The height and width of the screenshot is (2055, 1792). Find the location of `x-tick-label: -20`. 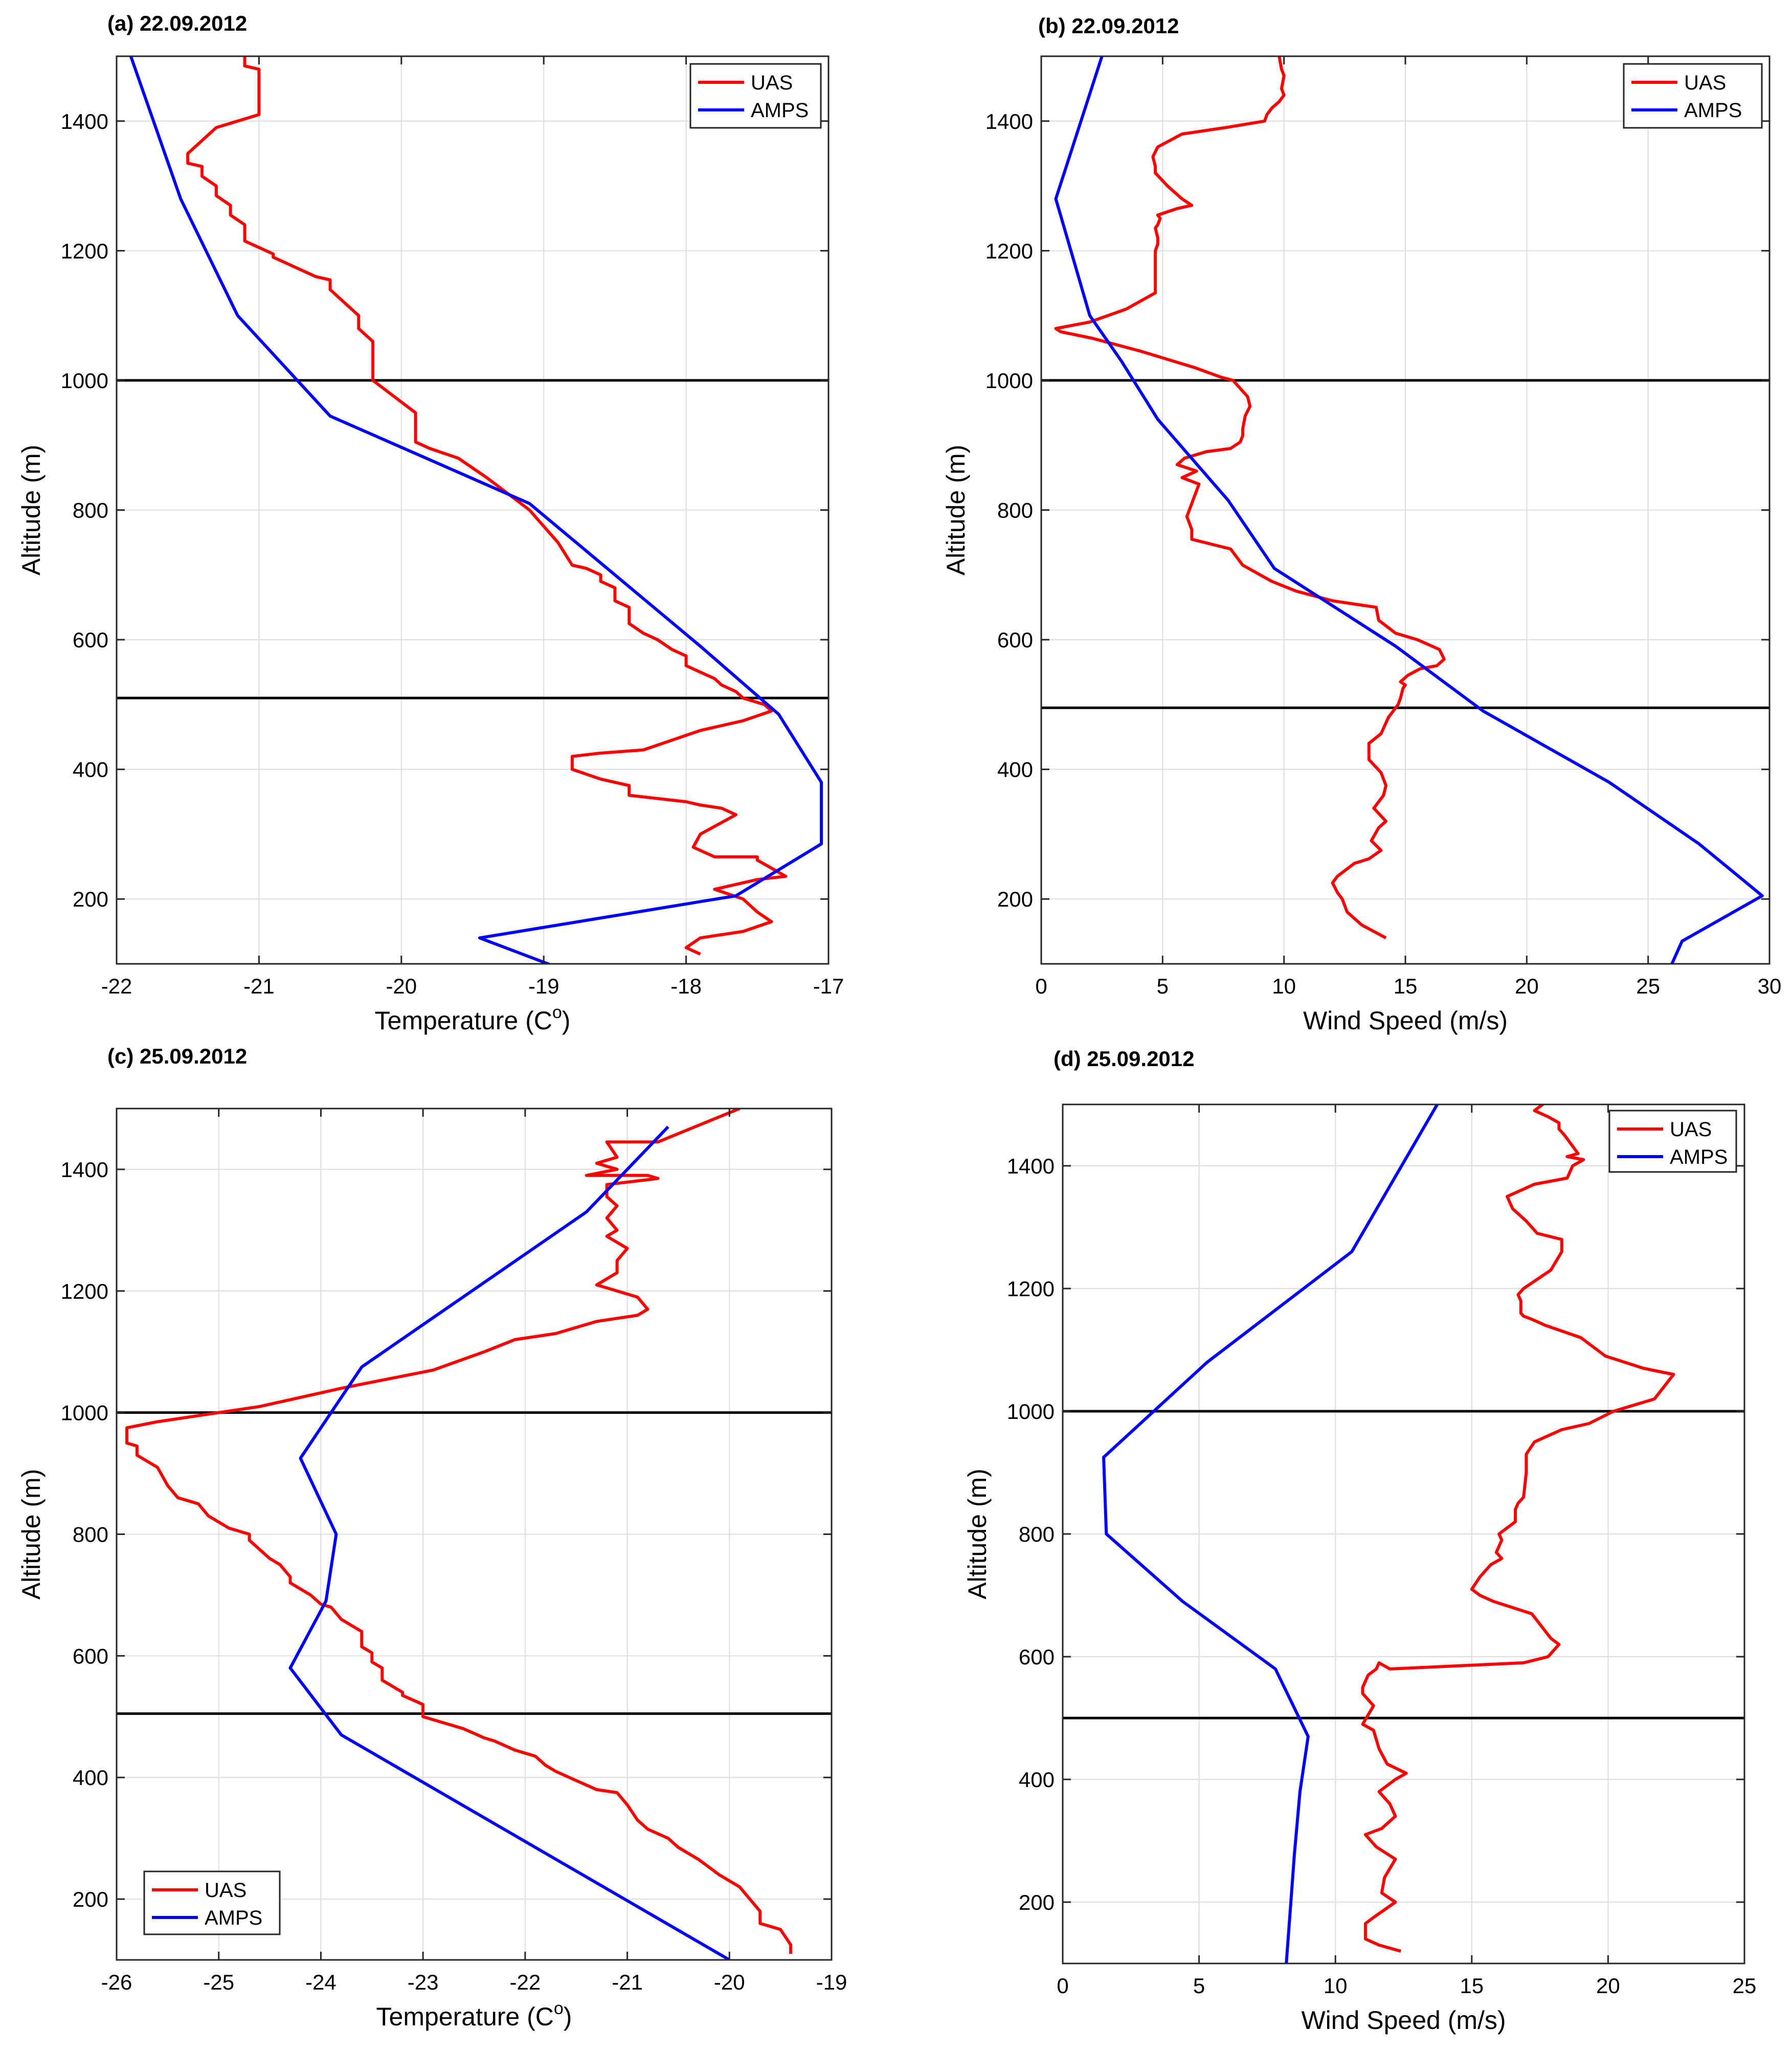

x-tick-label: -20 is located at coordinates (401, 986).